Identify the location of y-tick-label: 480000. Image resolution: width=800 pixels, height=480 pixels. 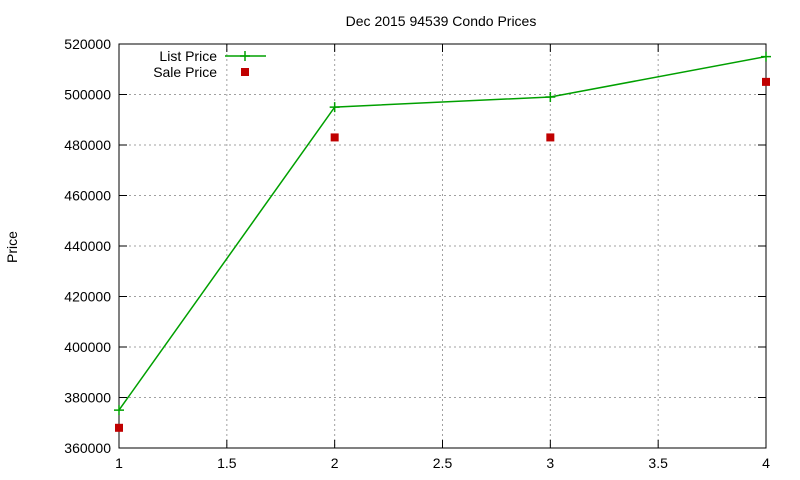
(87, 145).